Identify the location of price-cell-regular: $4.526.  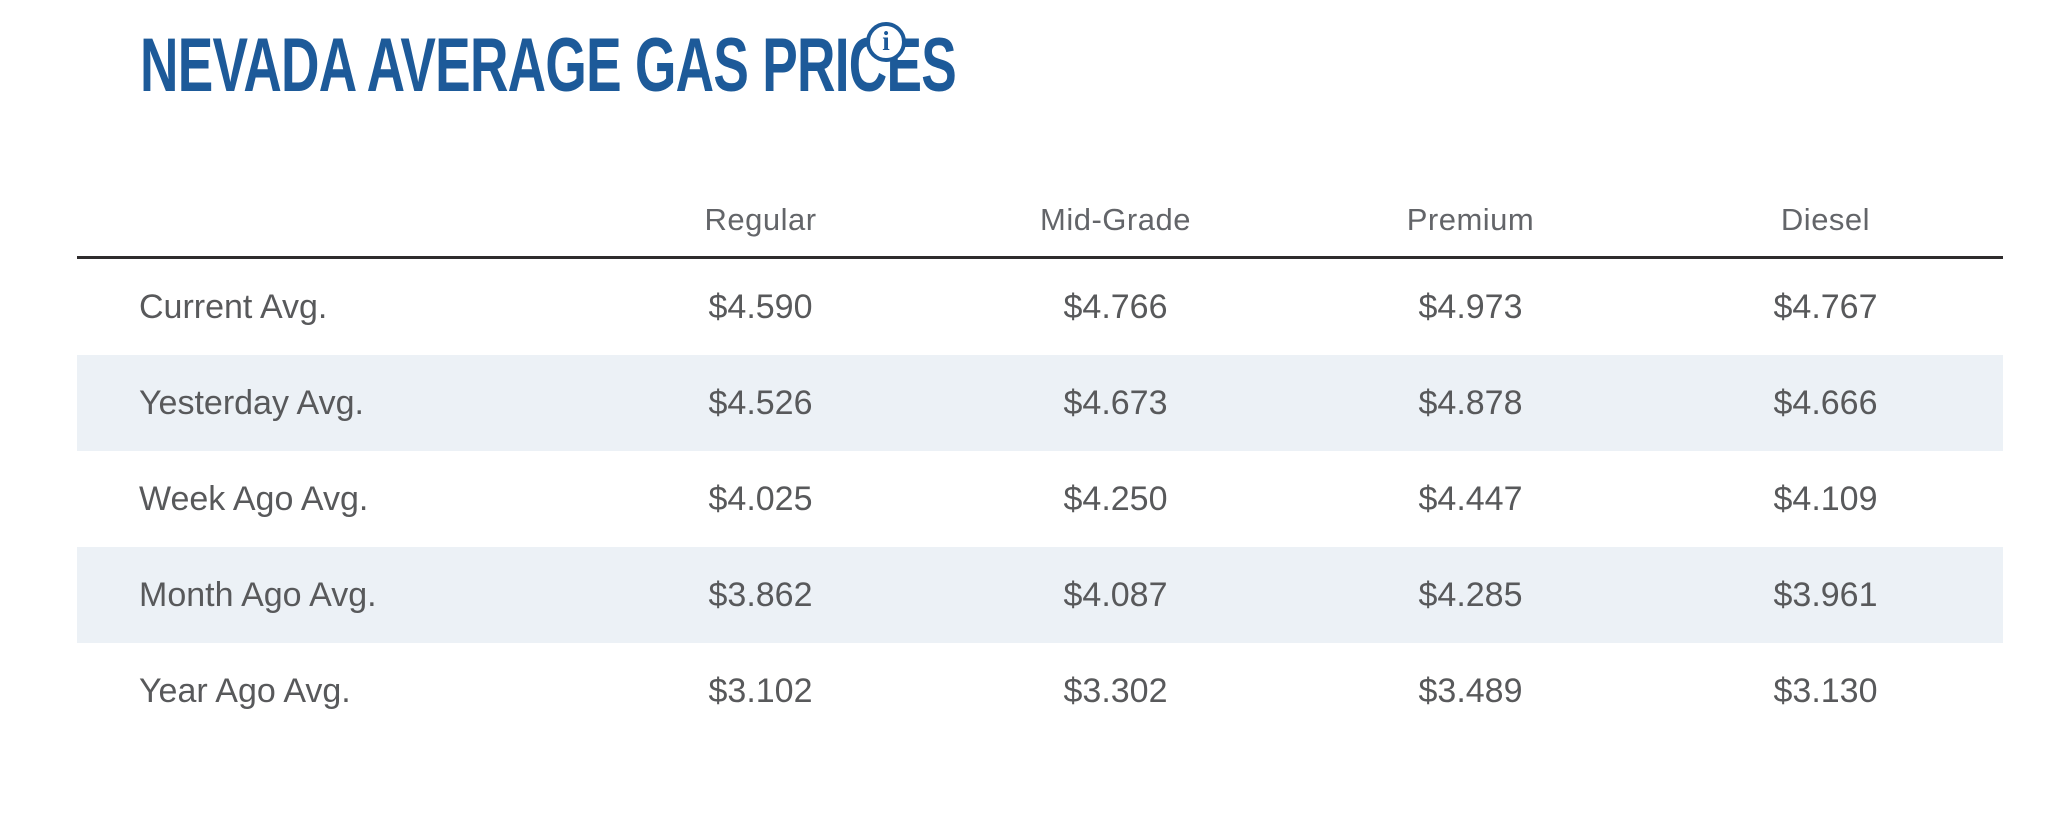
(760, 402).